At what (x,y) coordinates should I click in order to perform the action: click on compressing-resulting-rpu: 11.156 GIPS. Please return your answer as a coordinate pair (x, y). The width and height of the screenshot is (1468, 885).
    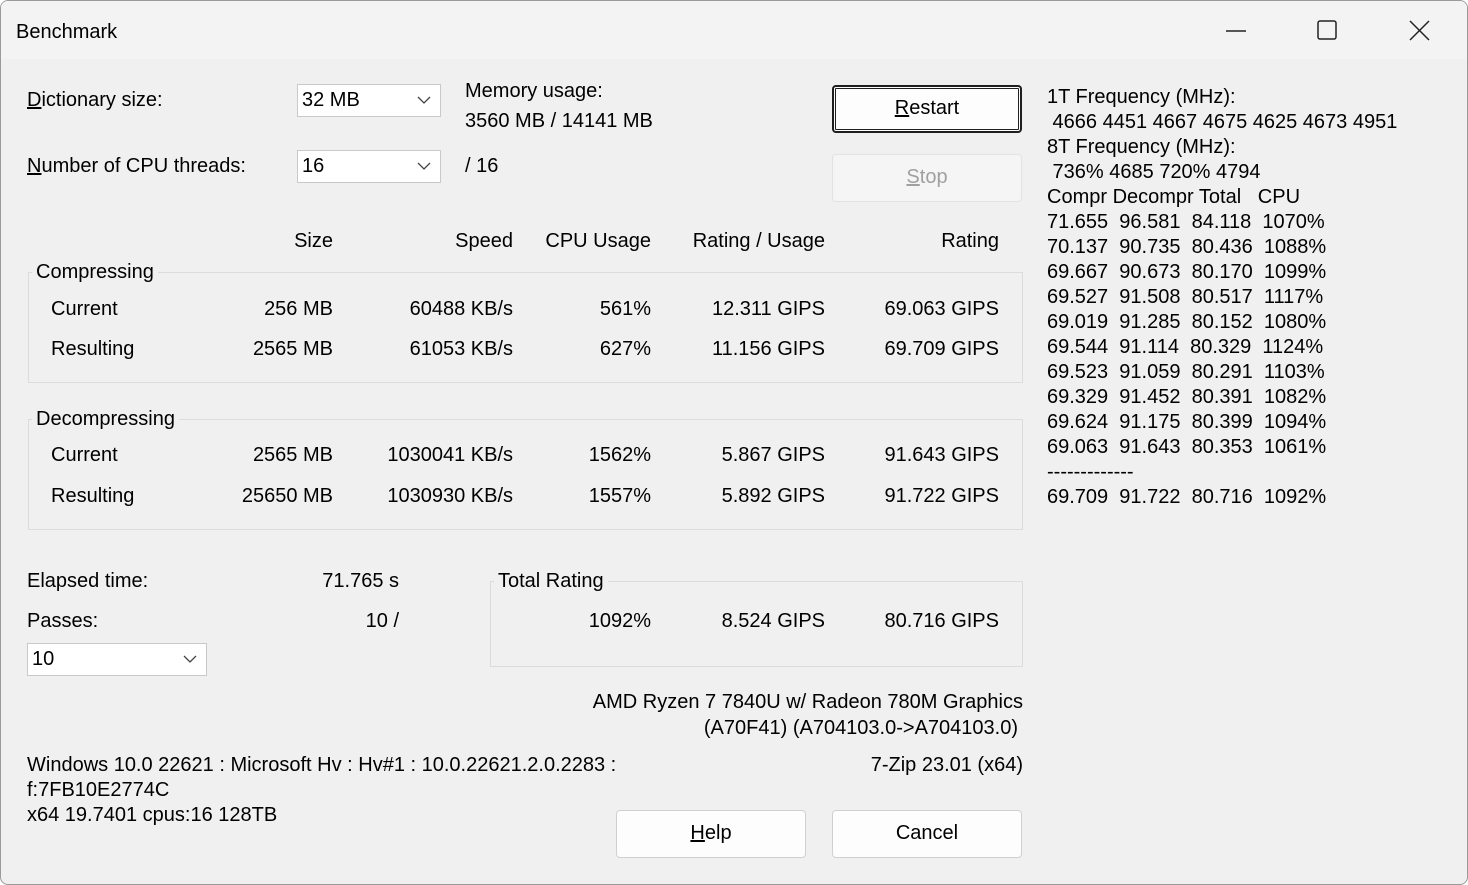
    Looking at the image, I should click on (768, 349).